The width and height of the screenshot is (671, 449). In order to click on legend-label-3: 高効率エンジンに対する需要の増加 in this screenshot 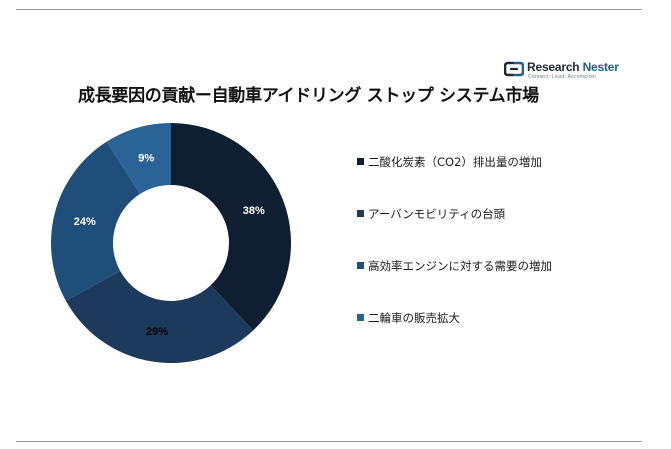, I will do `click(460, 266)`.